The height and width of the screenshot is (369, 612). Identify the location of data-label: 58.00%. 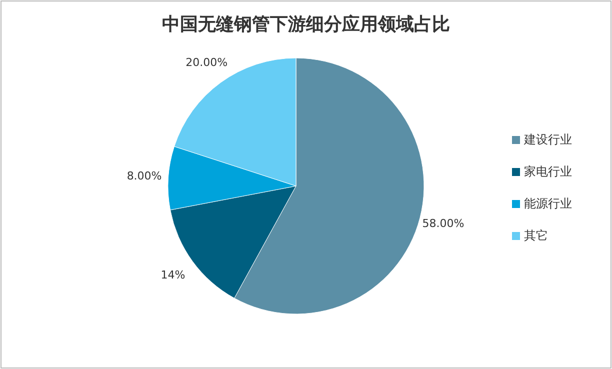
(443, 223).